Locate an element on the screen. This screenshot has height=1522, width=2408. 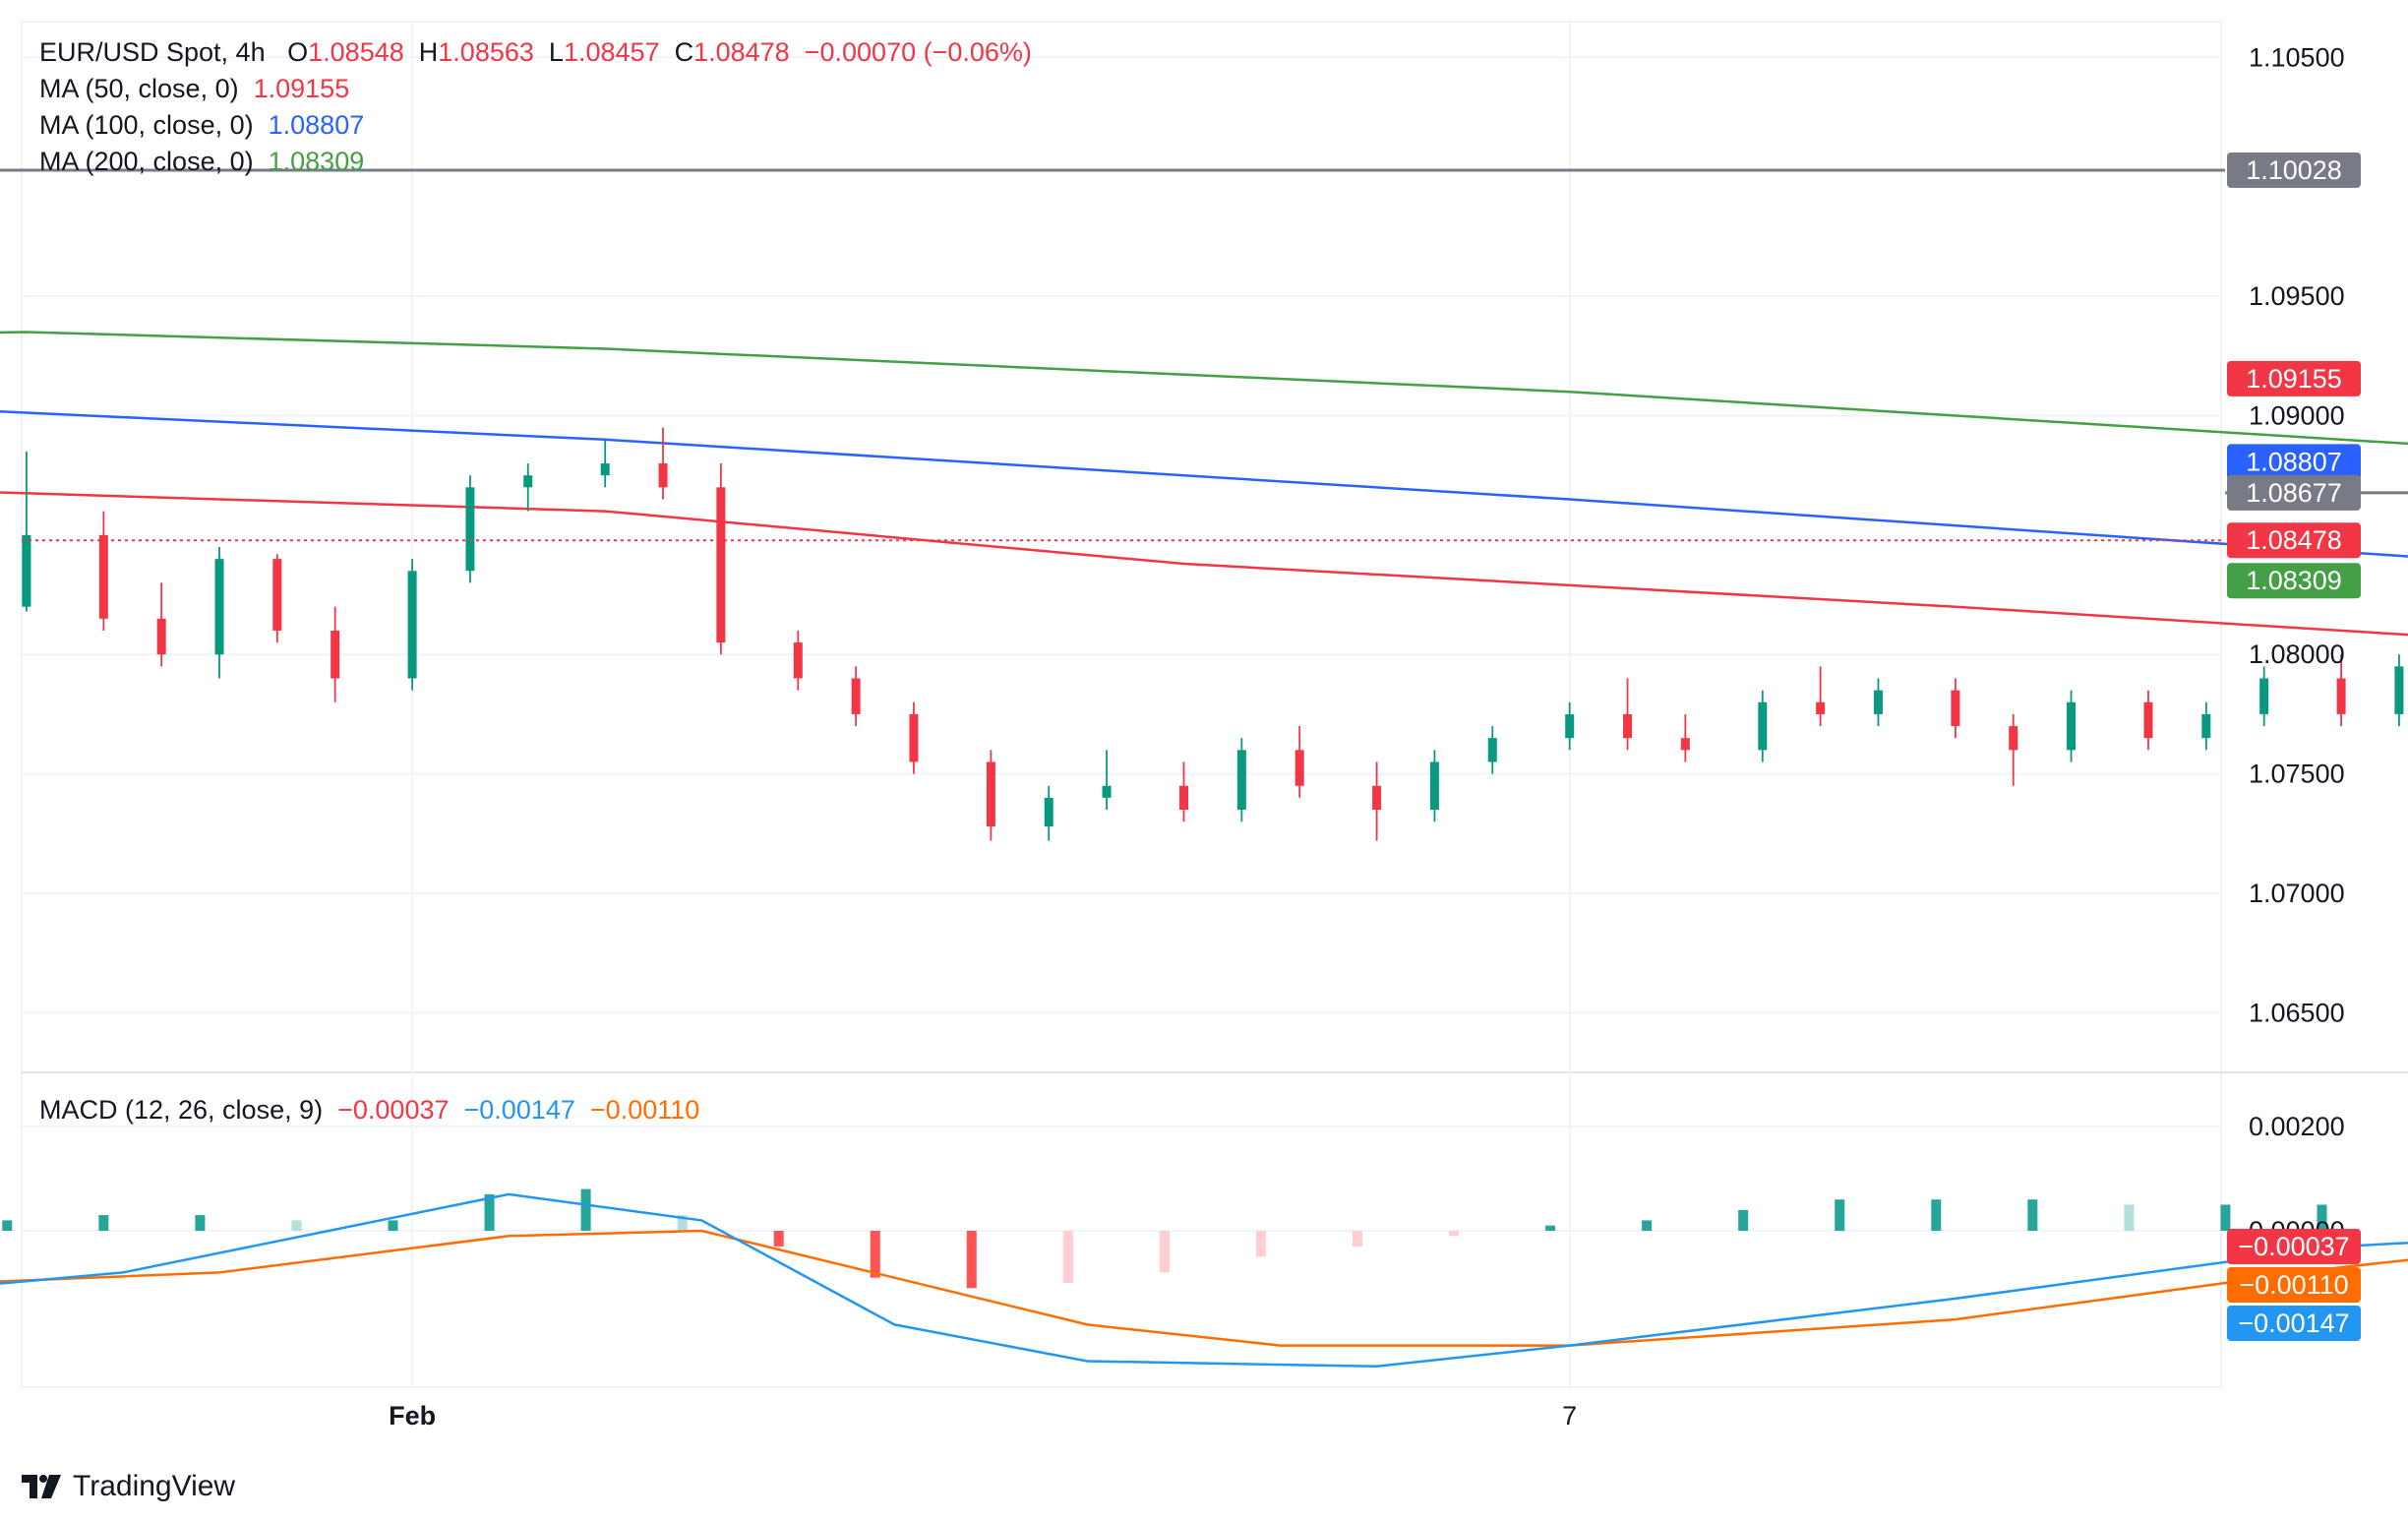
macd-hist-value: −0.00037 is located at coordinates (393, 1110).